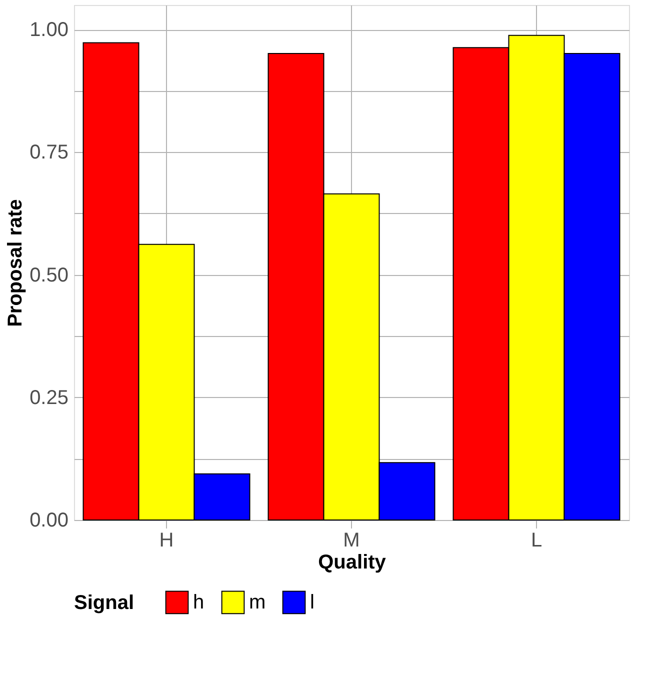  I want to click on legend-label: m, so click(257, 602).